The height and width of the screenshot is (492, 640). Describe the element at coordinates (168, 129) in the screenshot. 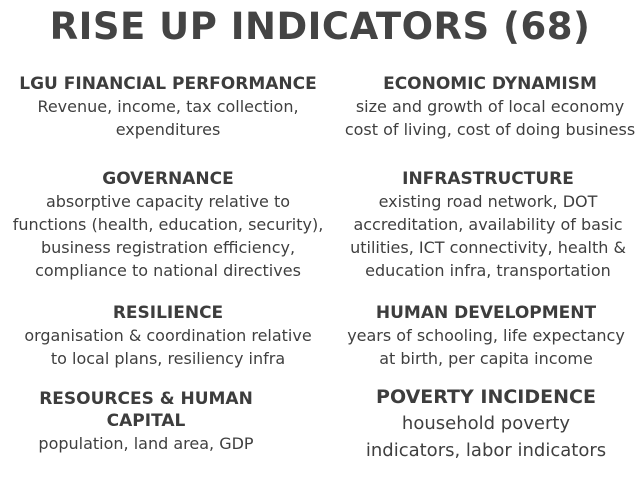

I see `indicator-description-line: expenditures` at that location.